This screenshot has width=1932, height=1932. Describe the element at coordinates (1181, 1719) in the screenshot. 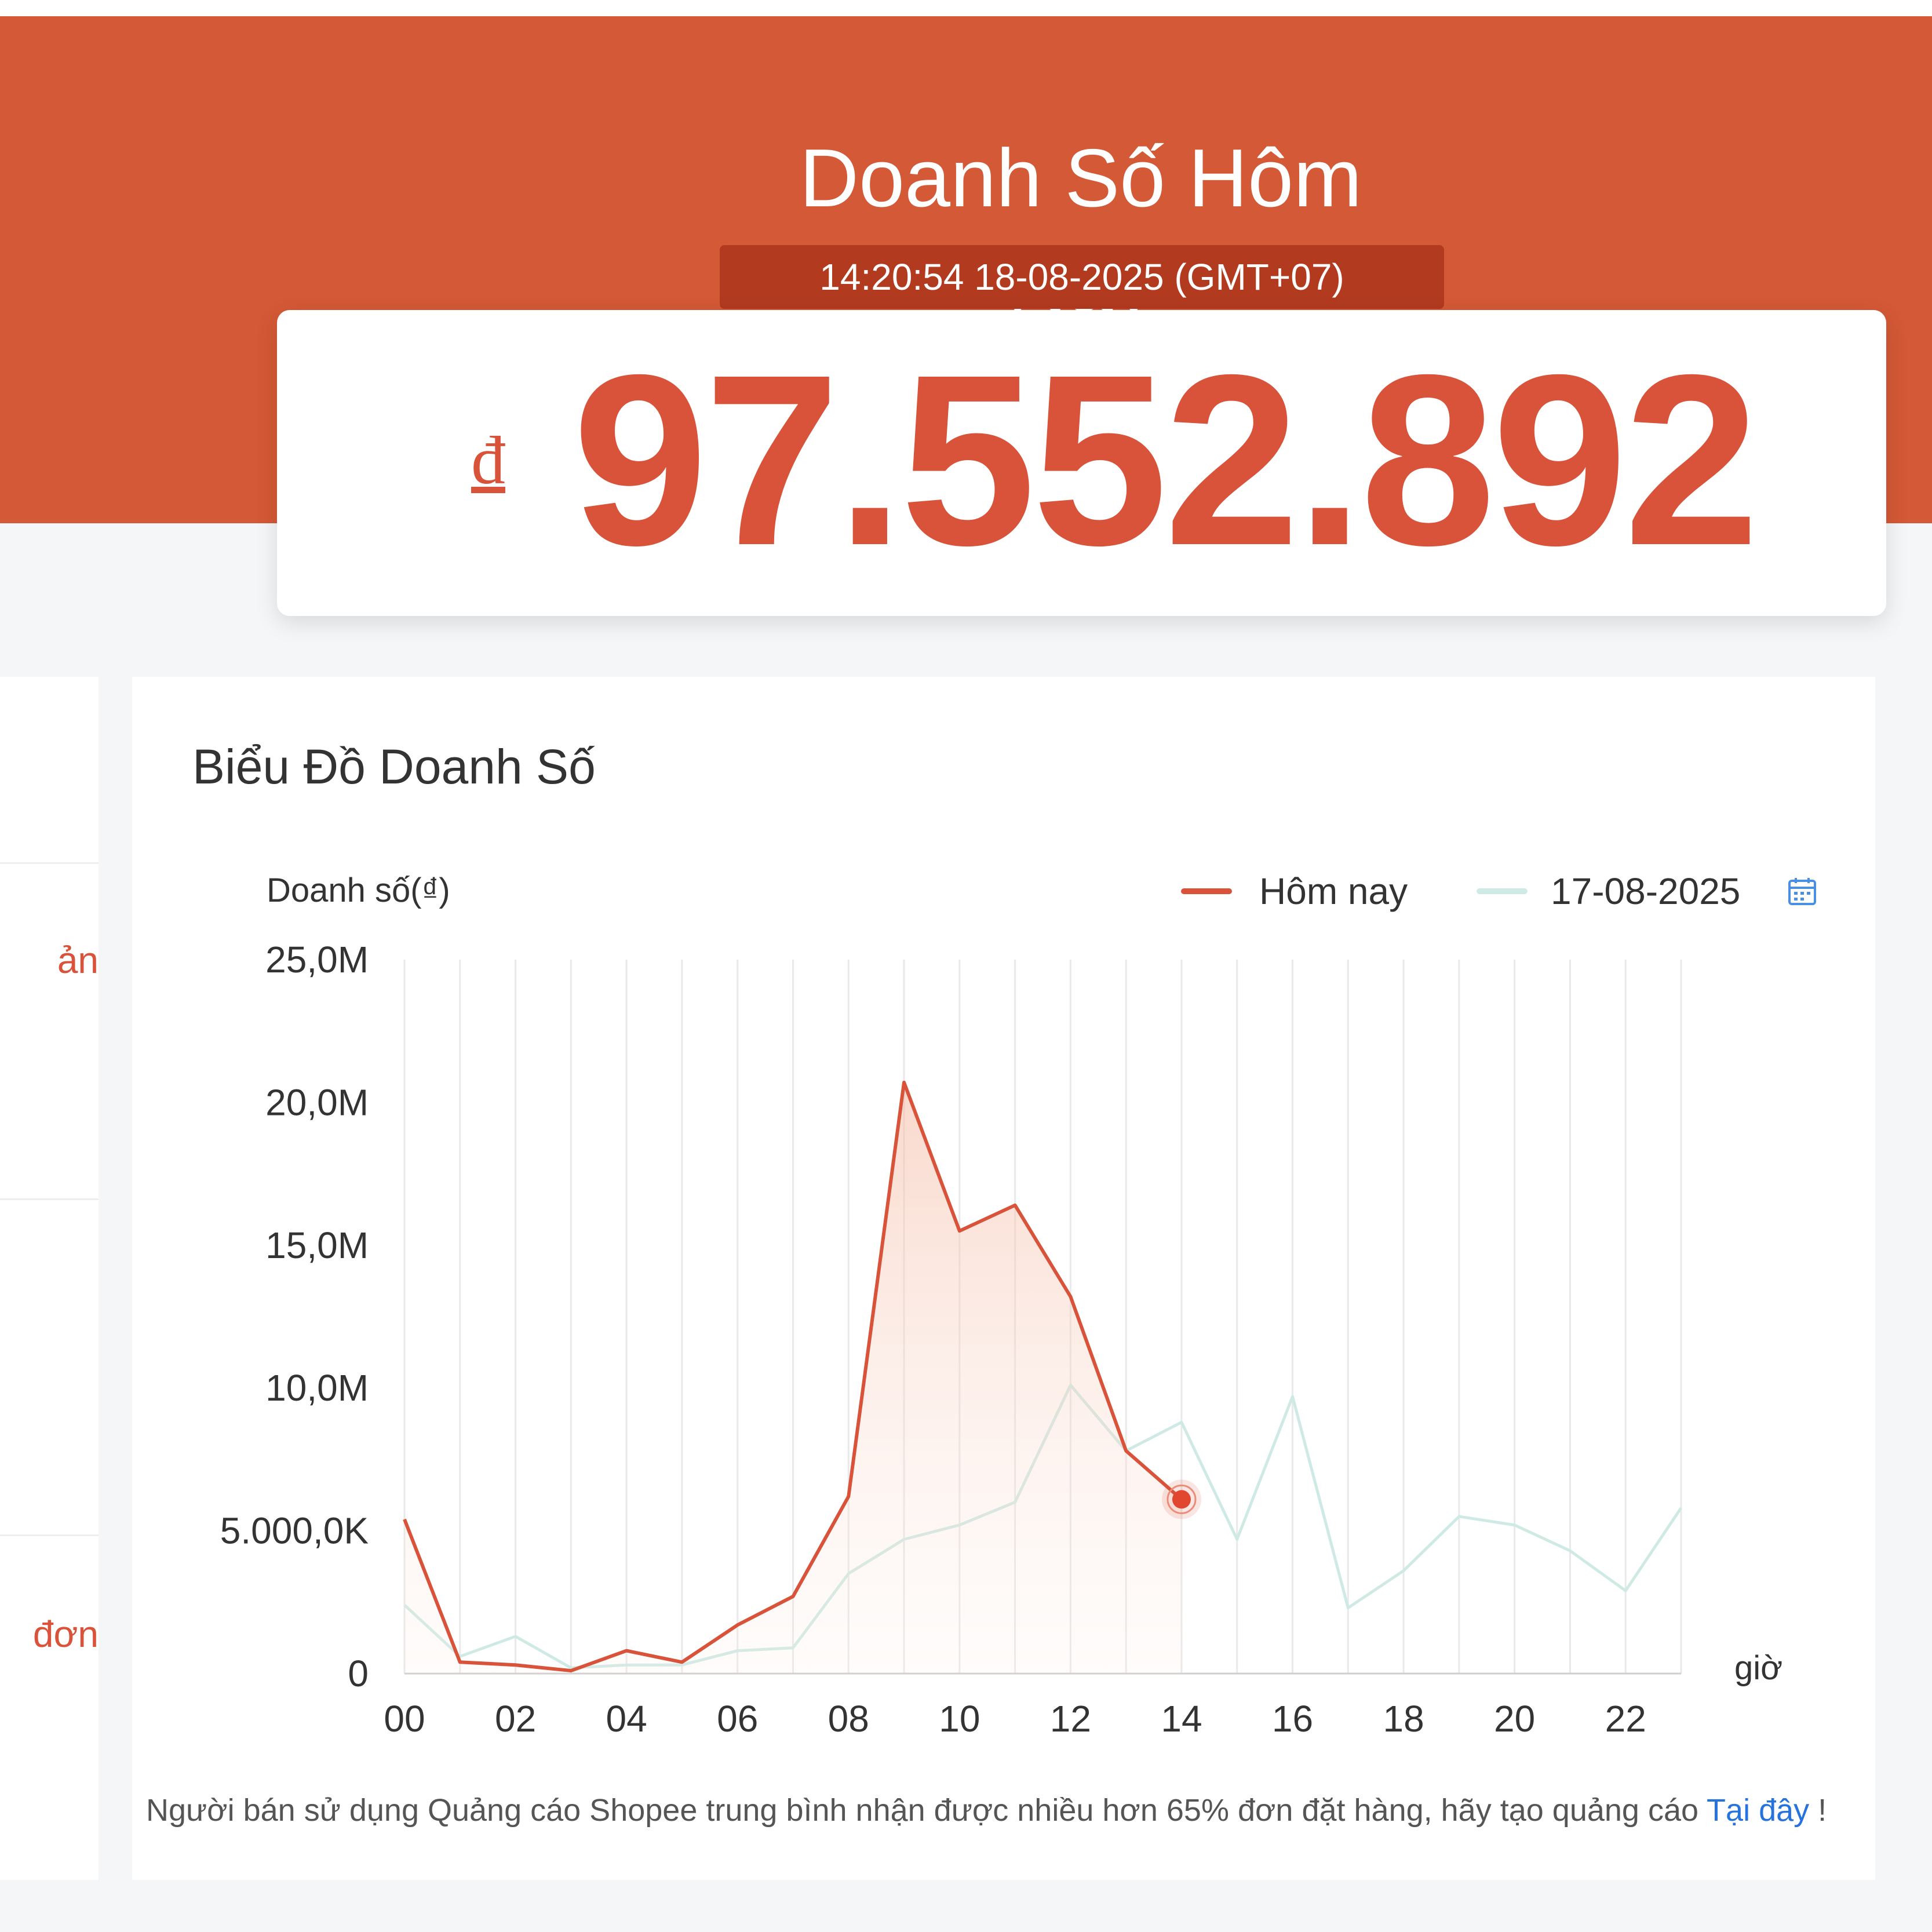

I see `x-tick-label: 14` at that location.